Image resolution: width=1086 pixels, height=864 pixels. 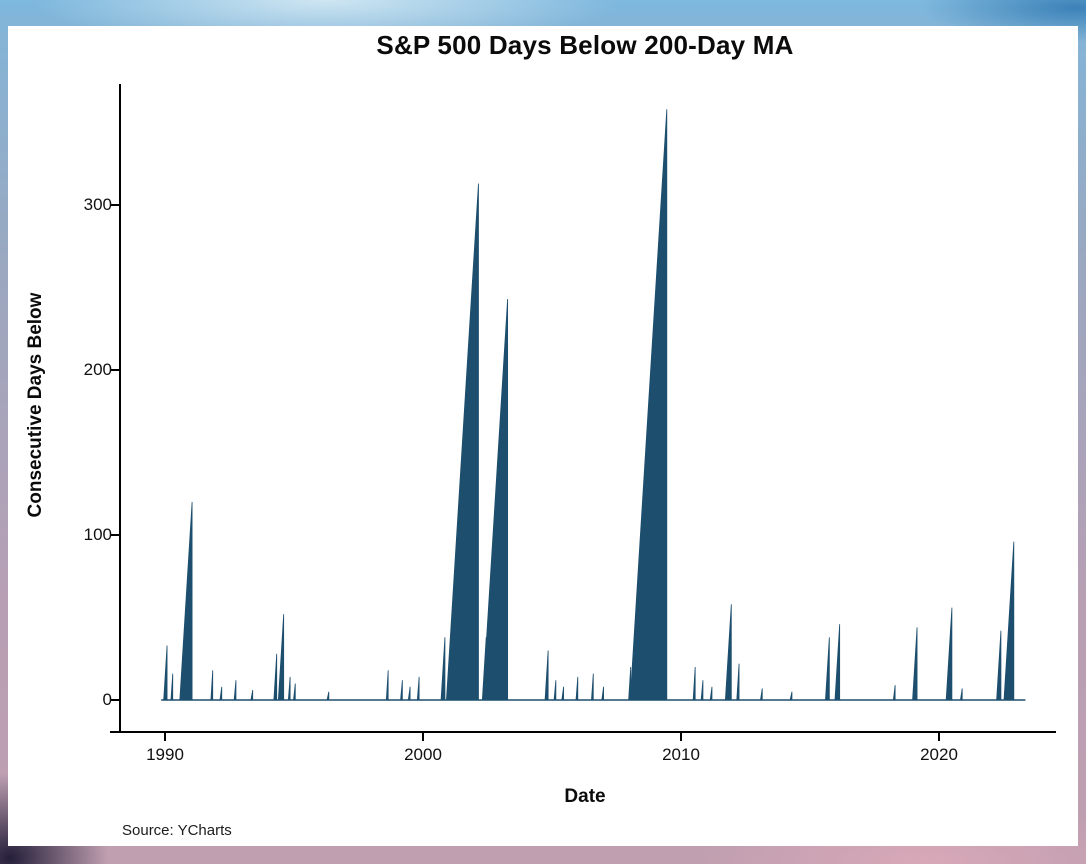 What do you see at coordinates (585, 796) in the screenshot?
I see `x-axis-label: Date` at bounding box center [585, 796].